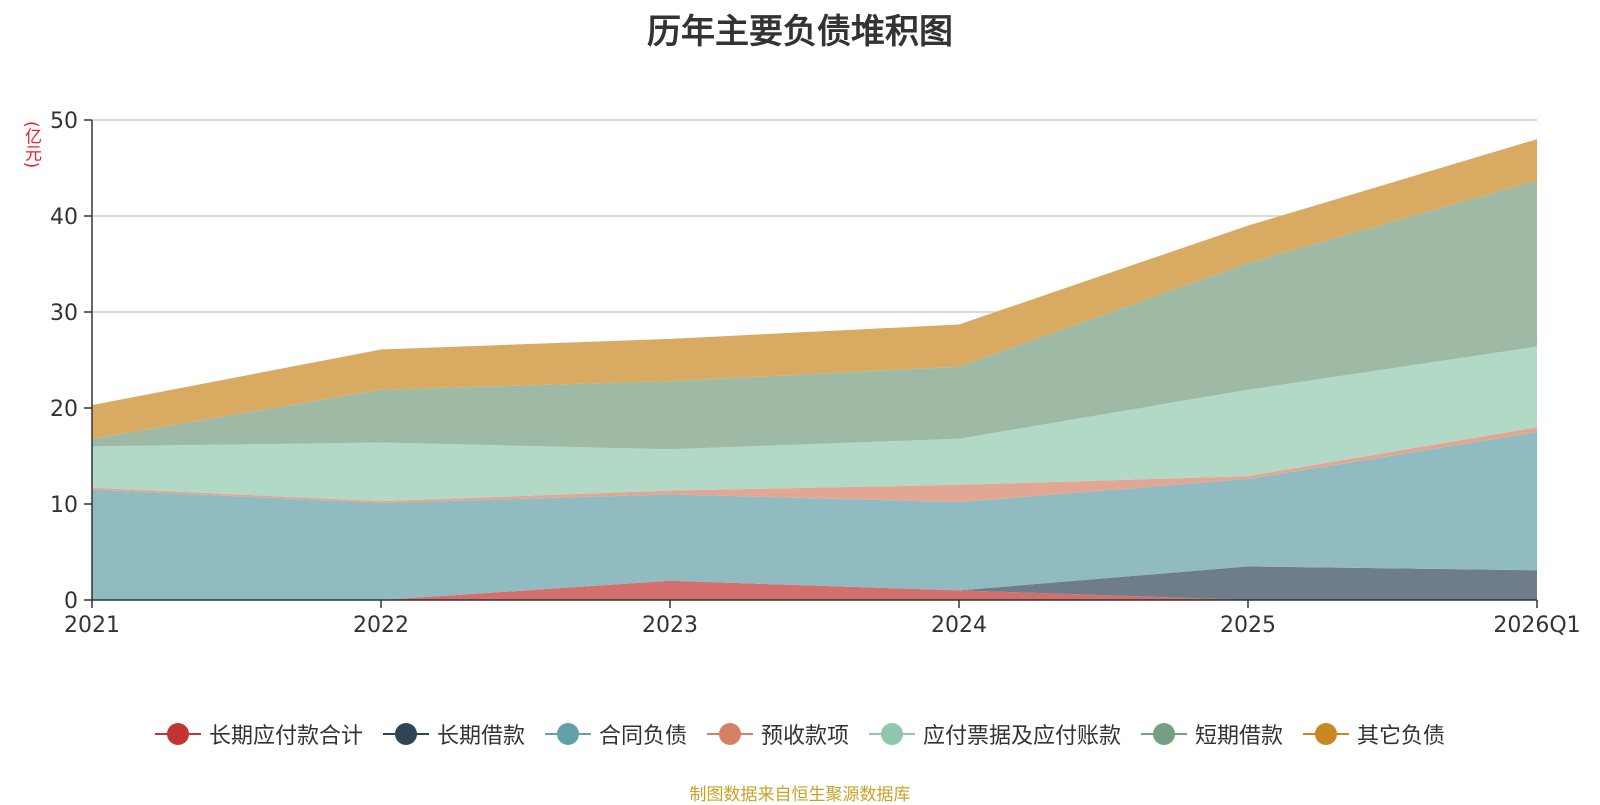 This screenshot has width=1600, height=805. What do you see at coordinates (1239, 736) in the screenshot?
I see `legend-label: 短期借款` at bounding box center [1239, 736].